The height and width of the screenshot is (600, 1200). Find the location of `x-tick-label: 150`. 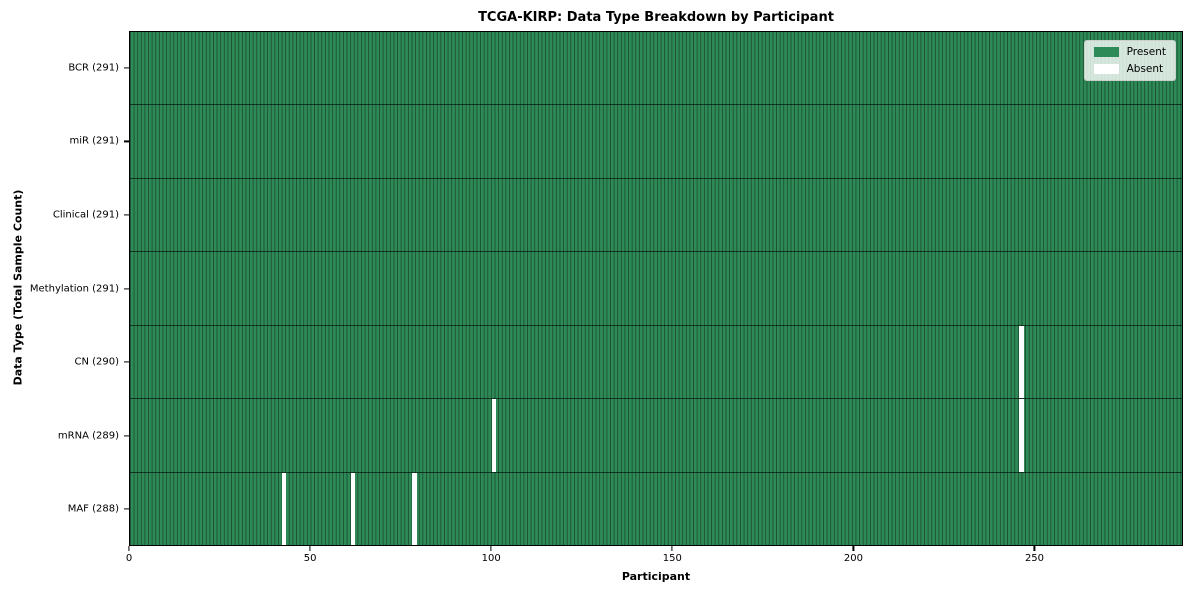

x-tick-label: 150 is located at coordinates (672, 558).